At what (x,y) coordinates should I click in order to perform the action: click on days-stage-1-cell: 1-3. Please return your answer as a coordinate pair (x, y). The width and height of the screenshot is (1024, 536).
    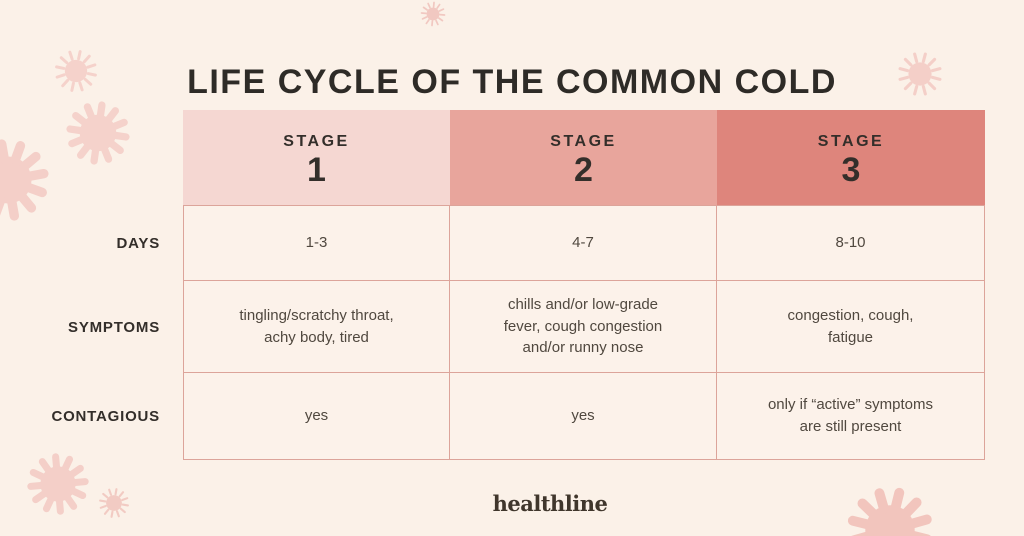
    Looking at the image, I should click on (316, 243).